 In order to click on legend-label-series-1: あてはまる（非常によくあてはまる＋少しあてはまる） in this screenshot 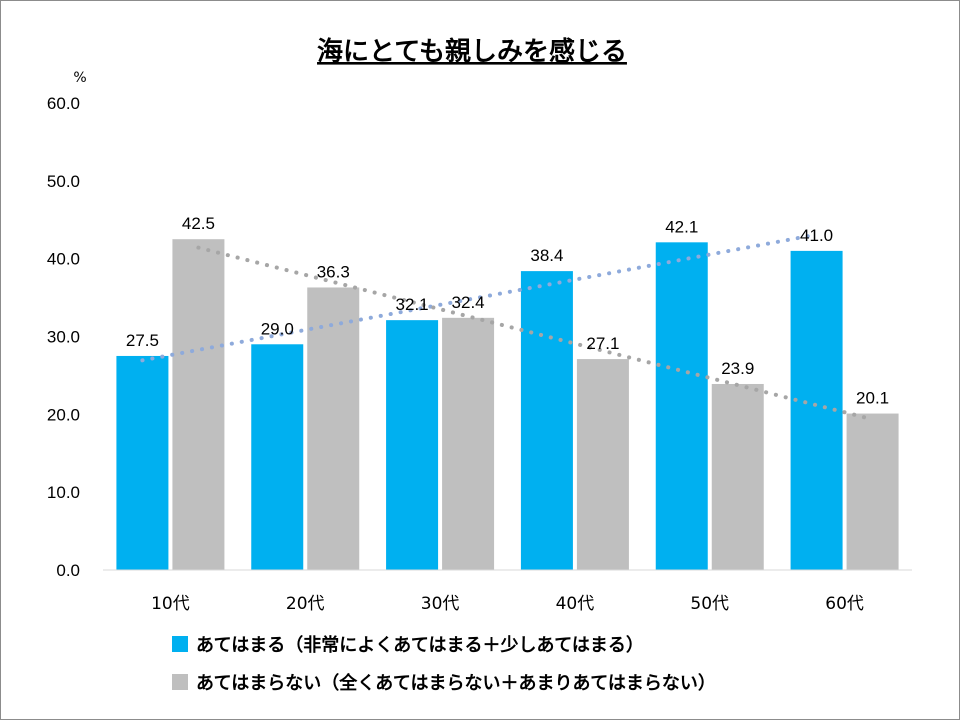, I will do `click(420, 645)`.